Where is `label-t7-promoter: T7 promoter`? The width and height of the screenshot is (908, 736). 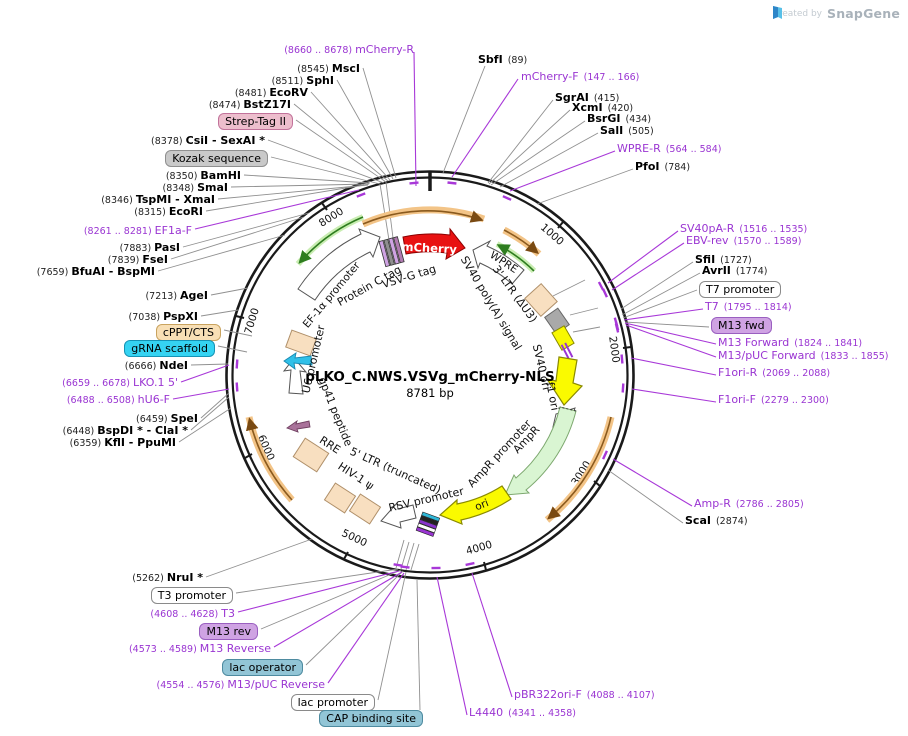 label-t7-promoter: T7 promoter is located at coordinates (740, 289).